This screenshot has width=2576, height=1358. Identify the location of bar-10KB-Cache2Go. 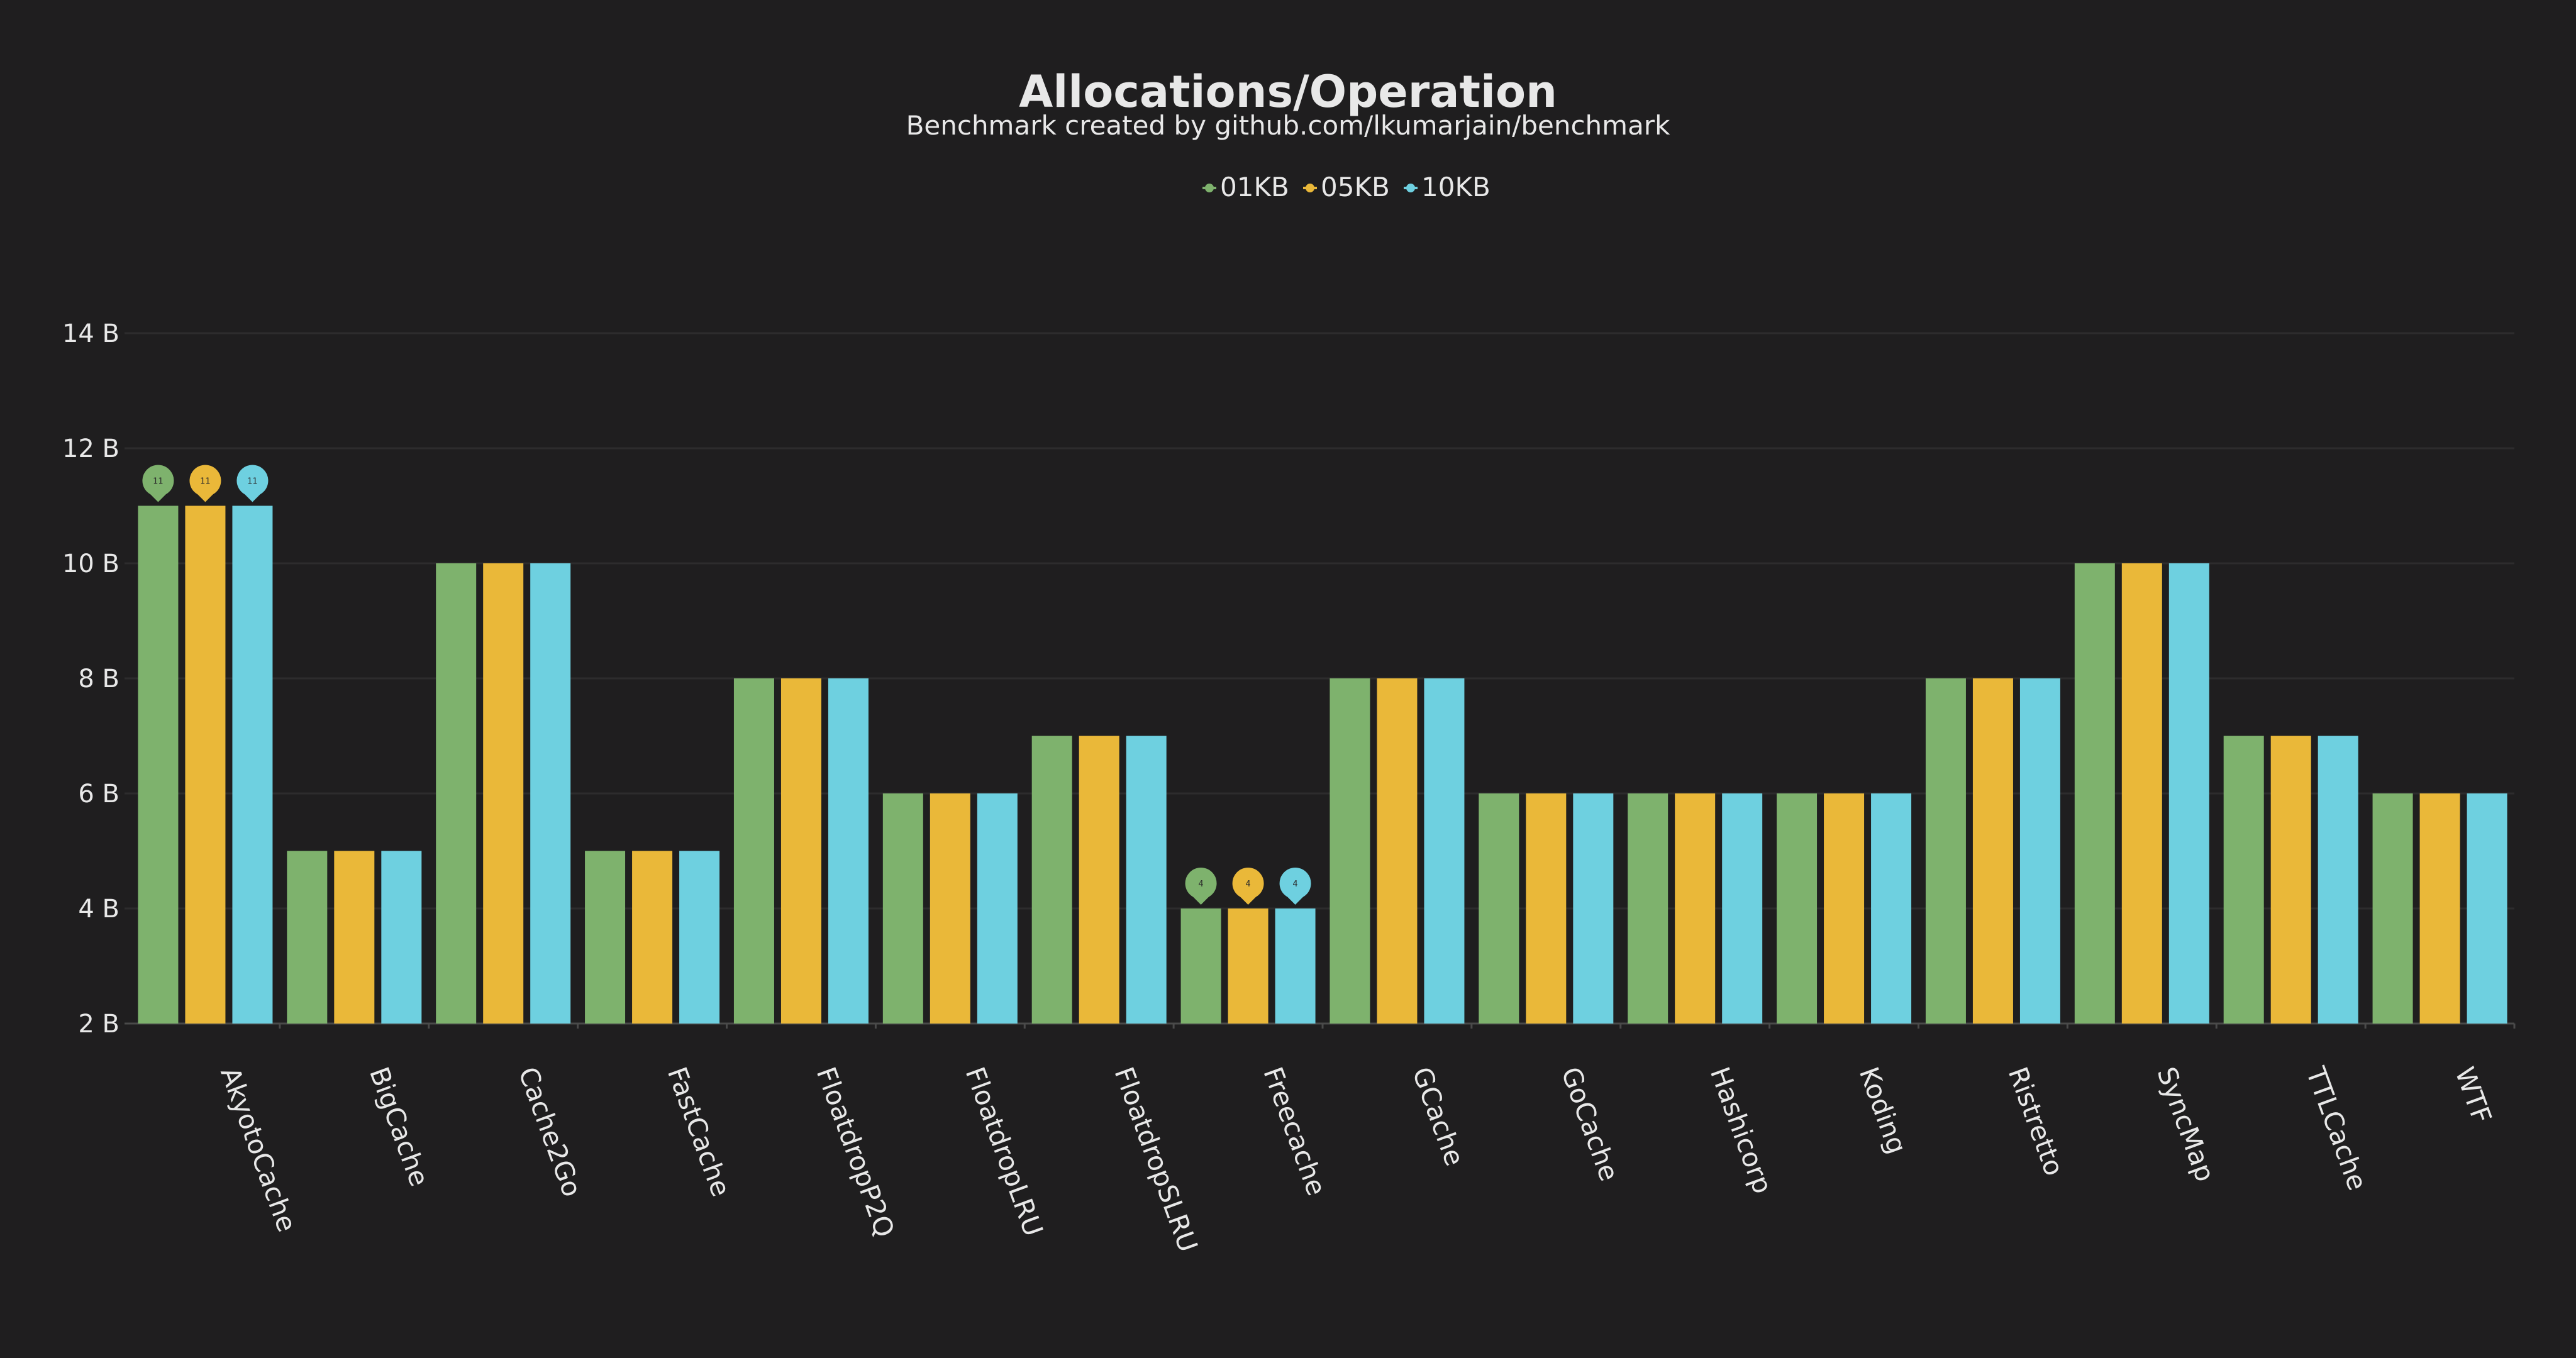
(550, 793).